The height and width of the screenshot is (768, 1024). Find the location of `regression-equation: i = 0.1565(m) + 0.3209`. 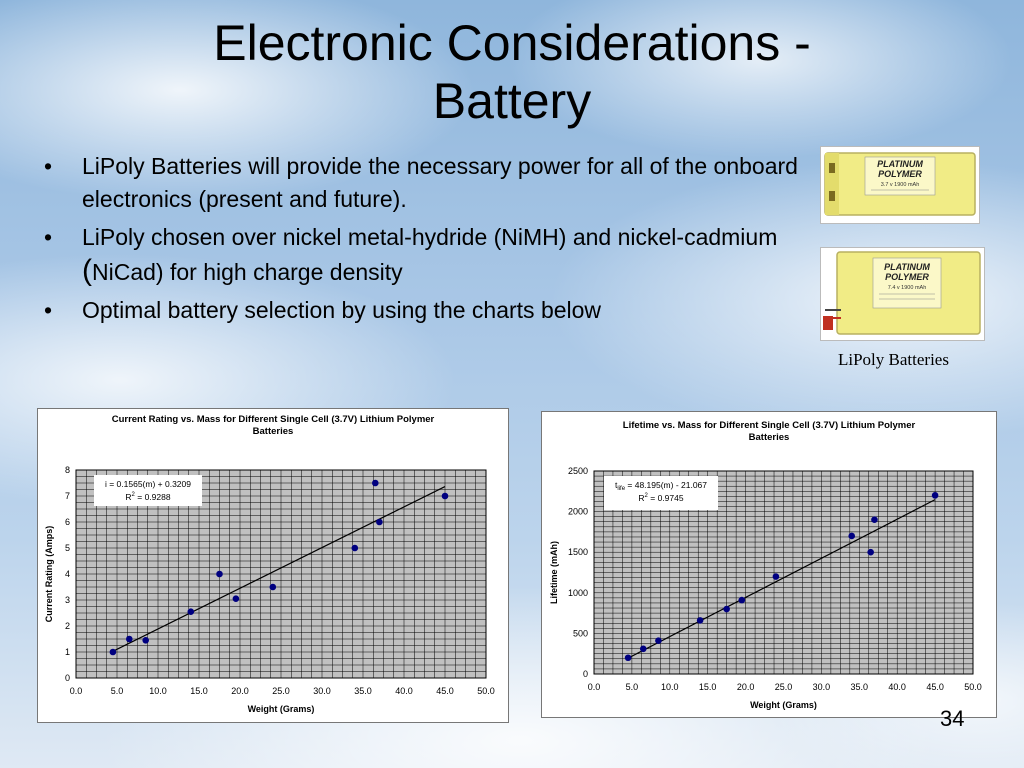

regression-equation: i = 0.1565(m) + 0.3209 is located at coordinates (148, 484).